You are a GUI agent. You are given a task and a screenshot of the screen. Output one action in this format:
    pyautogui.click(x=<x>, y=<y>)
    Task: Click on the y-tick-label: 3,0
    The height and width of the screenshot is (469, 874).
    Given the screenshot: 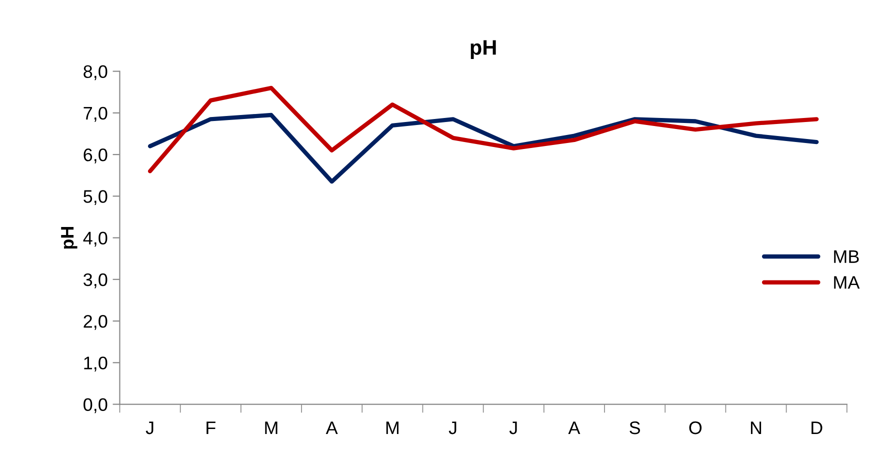 What is the action you would take?
    pyautogui.click(x=96, y=280)
    